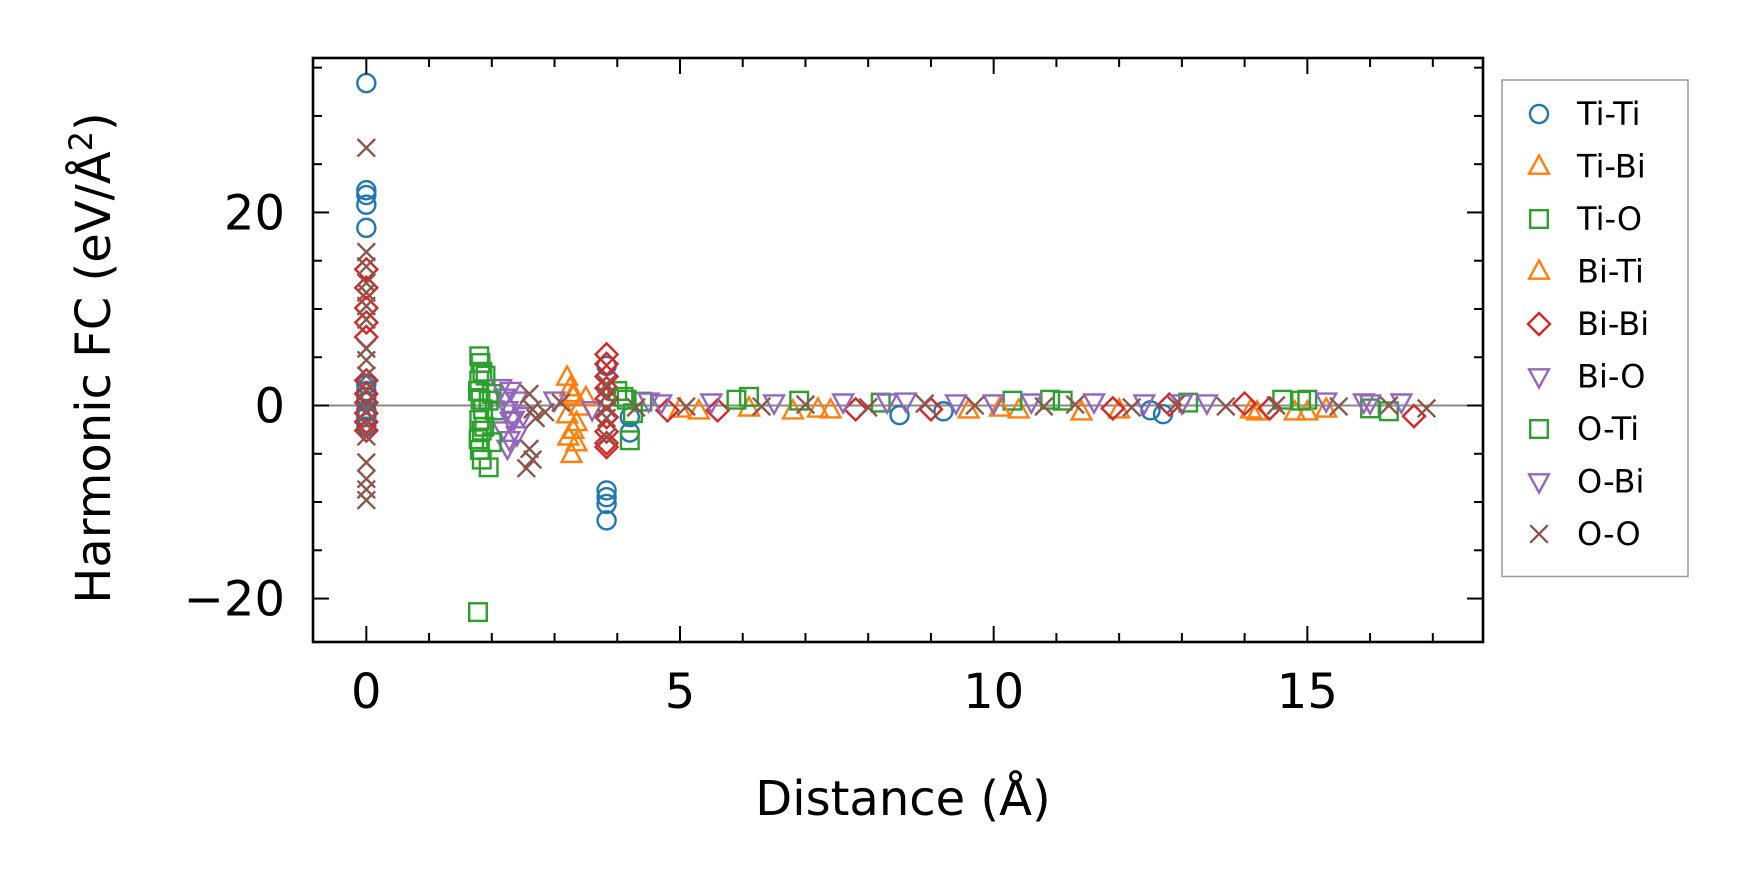 This screenshot has width=1740, height=883. What do you see at coordinates (1610, 482) in the screenshot?
I see `legend-label: O-Bi` at bounding box center [1610, 482].